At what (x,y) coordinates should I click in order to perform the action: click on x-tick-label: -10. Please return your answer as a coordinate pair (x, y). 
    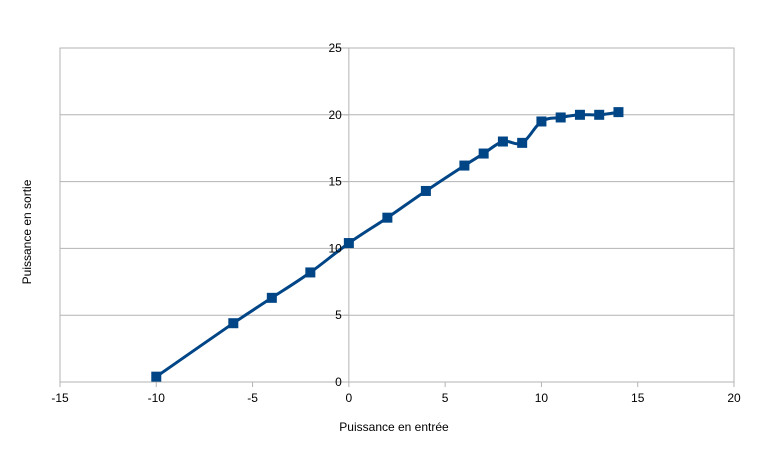
    Looking at the image, I should click on (157, 398).